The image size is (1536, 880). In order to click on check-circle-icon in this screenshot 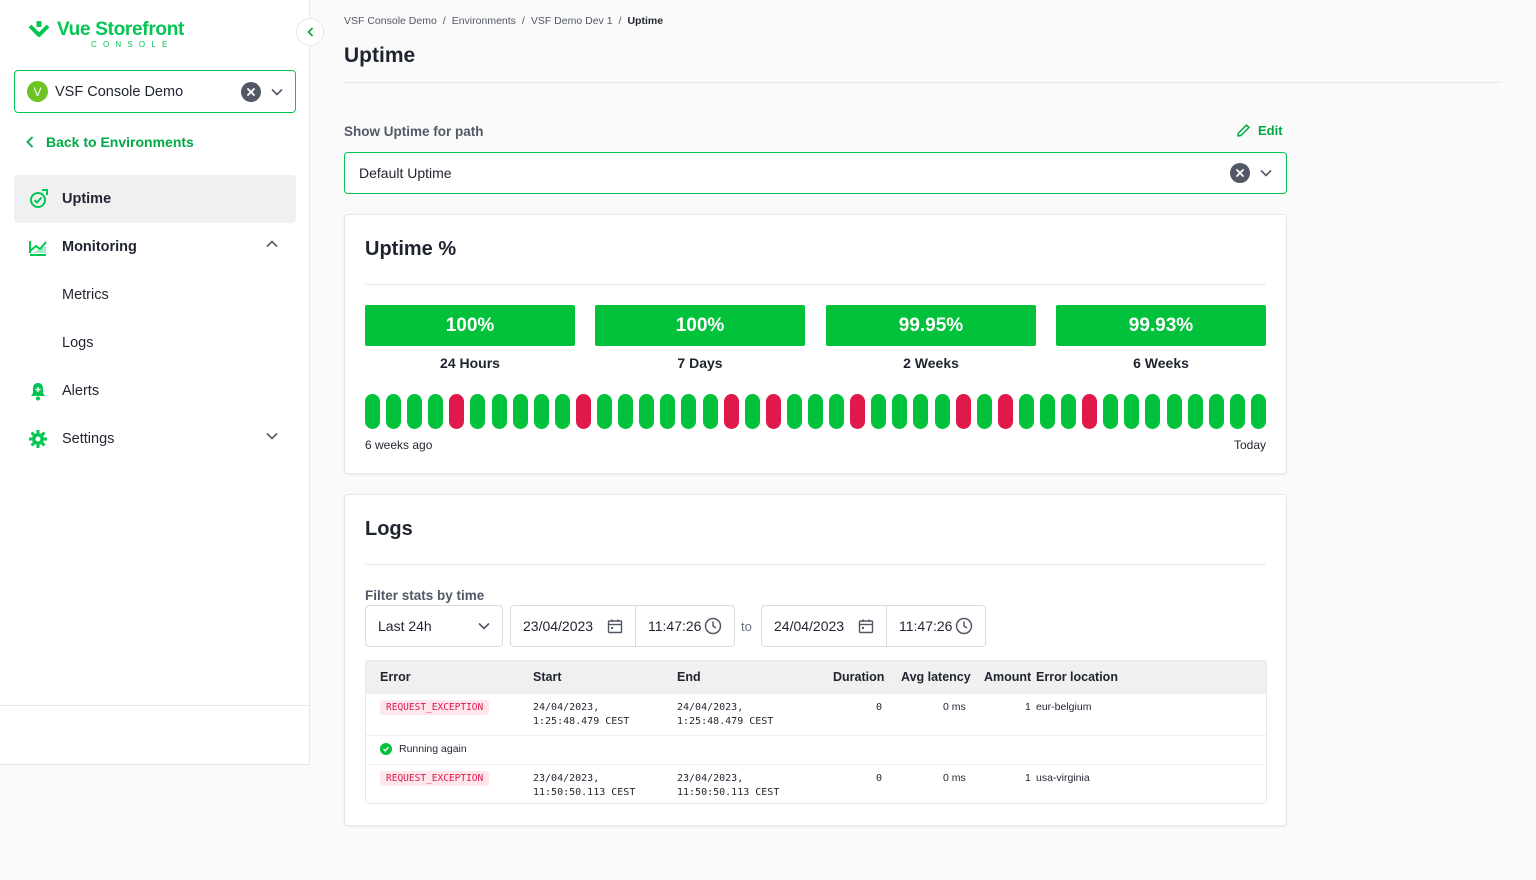, I will do `click(386, 749)`.